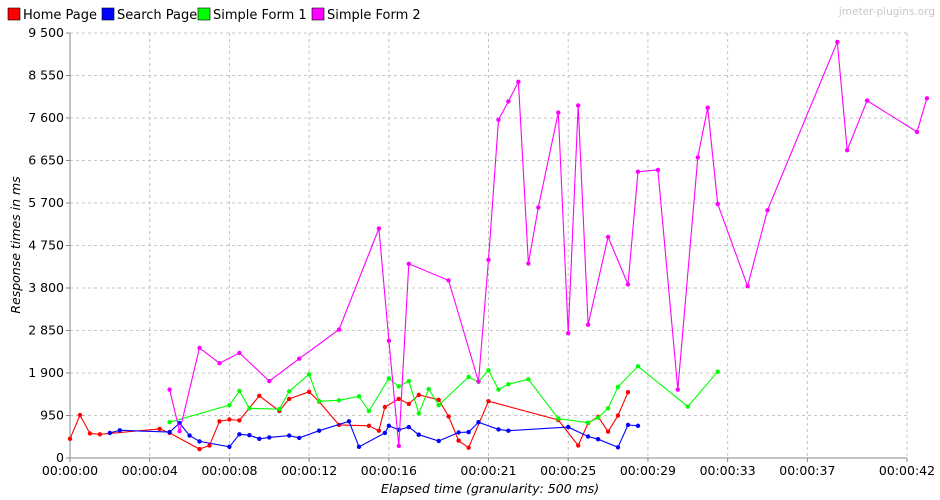 This screenshot has height=500, width=940. What do you see at coordinates (648, 470) in the screenshot?
I see `x-tick-label: 00:00:29` at bounding box center [648, 470].